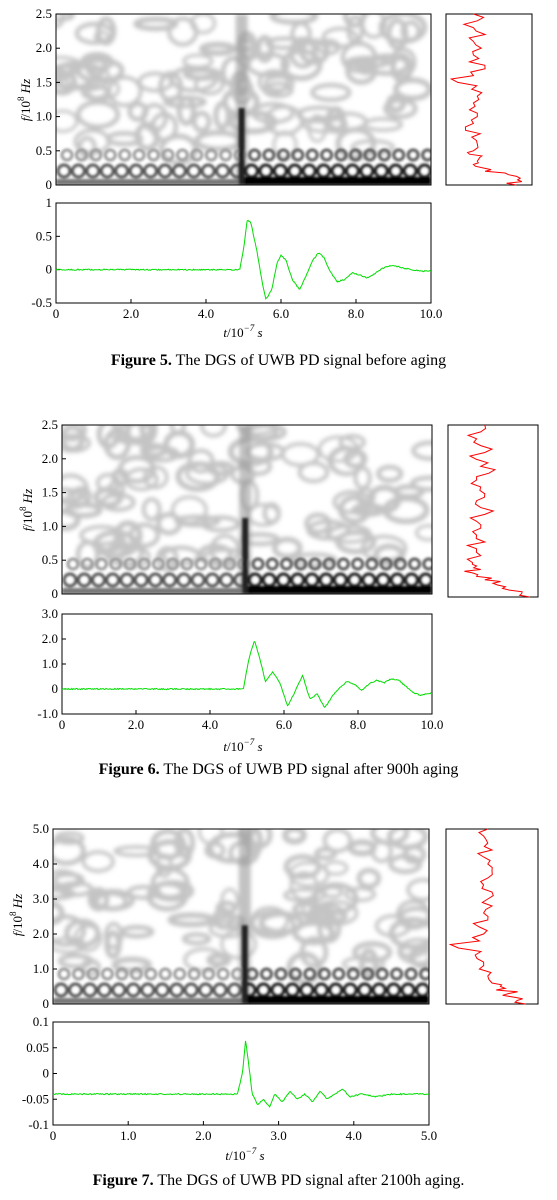 This screenshot has height=1200, width=557. What do you see at coordinates (41, 863) in the screenshot?
I see `y-tick-label: 4.0` at bounding box center [41, 863].